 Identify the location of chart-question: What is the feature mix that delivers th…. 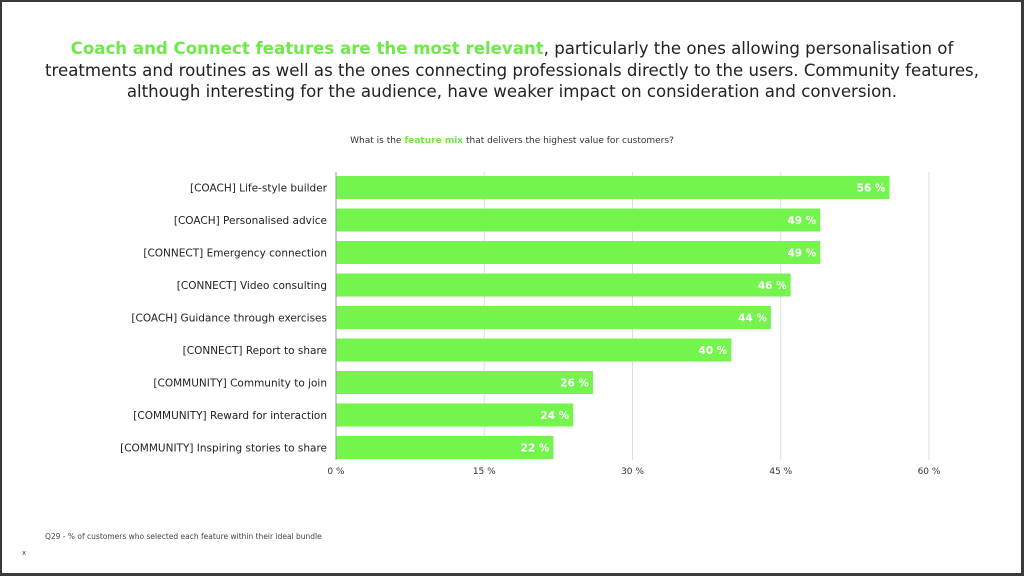
(512, 141).